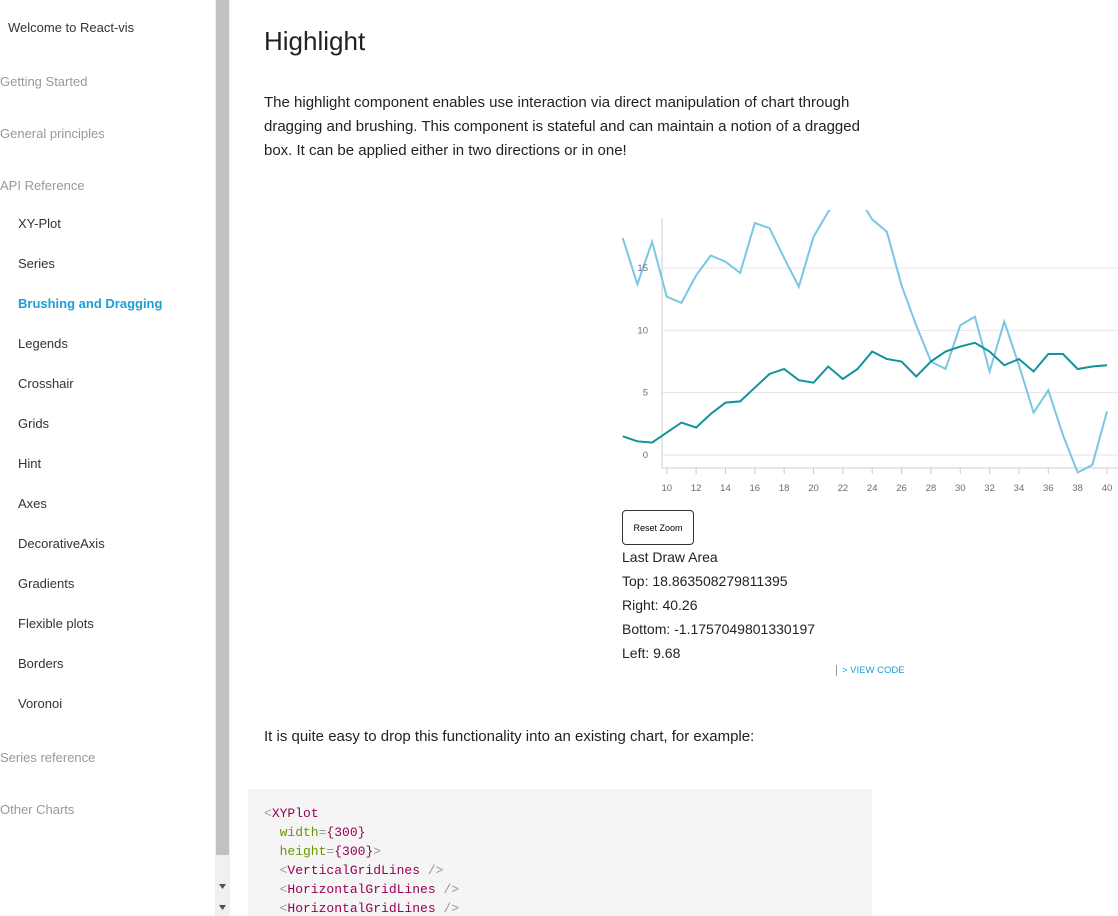 The image size is (1118, 916). I want to click on sidebar-item: Flexible plots, so click(56, 623).